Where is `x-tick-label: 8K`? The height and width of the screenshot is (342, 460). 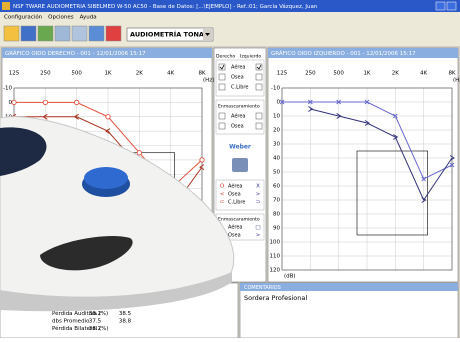 x-tick-label: 8K is located at coordinates (201, 74).